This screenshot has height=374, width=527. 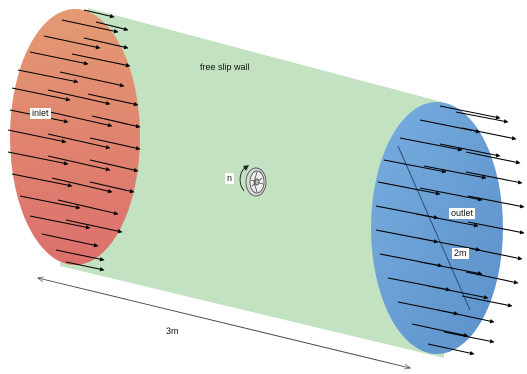 I want to click on diameter-label: 2m, so click(x=460, y=253).